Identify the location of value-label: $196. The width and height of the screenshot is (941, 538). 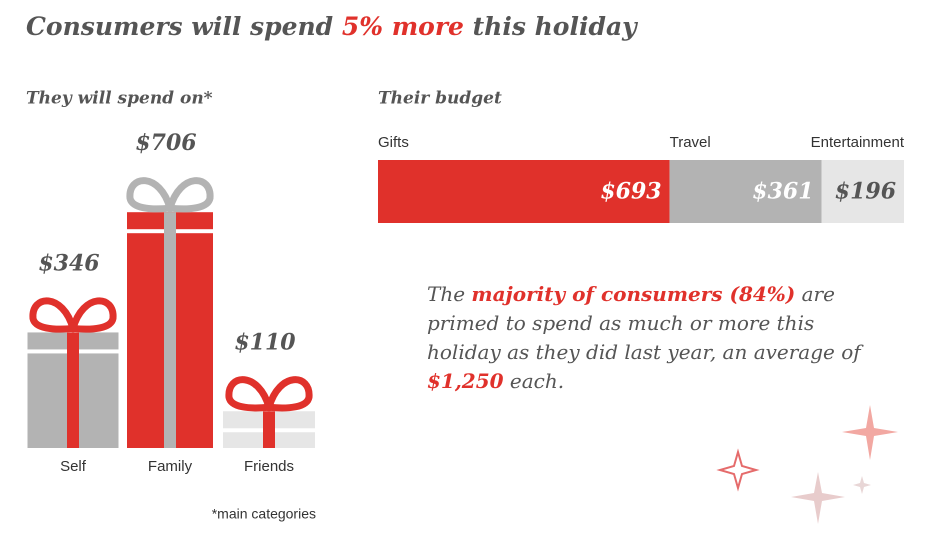
(865, 192).